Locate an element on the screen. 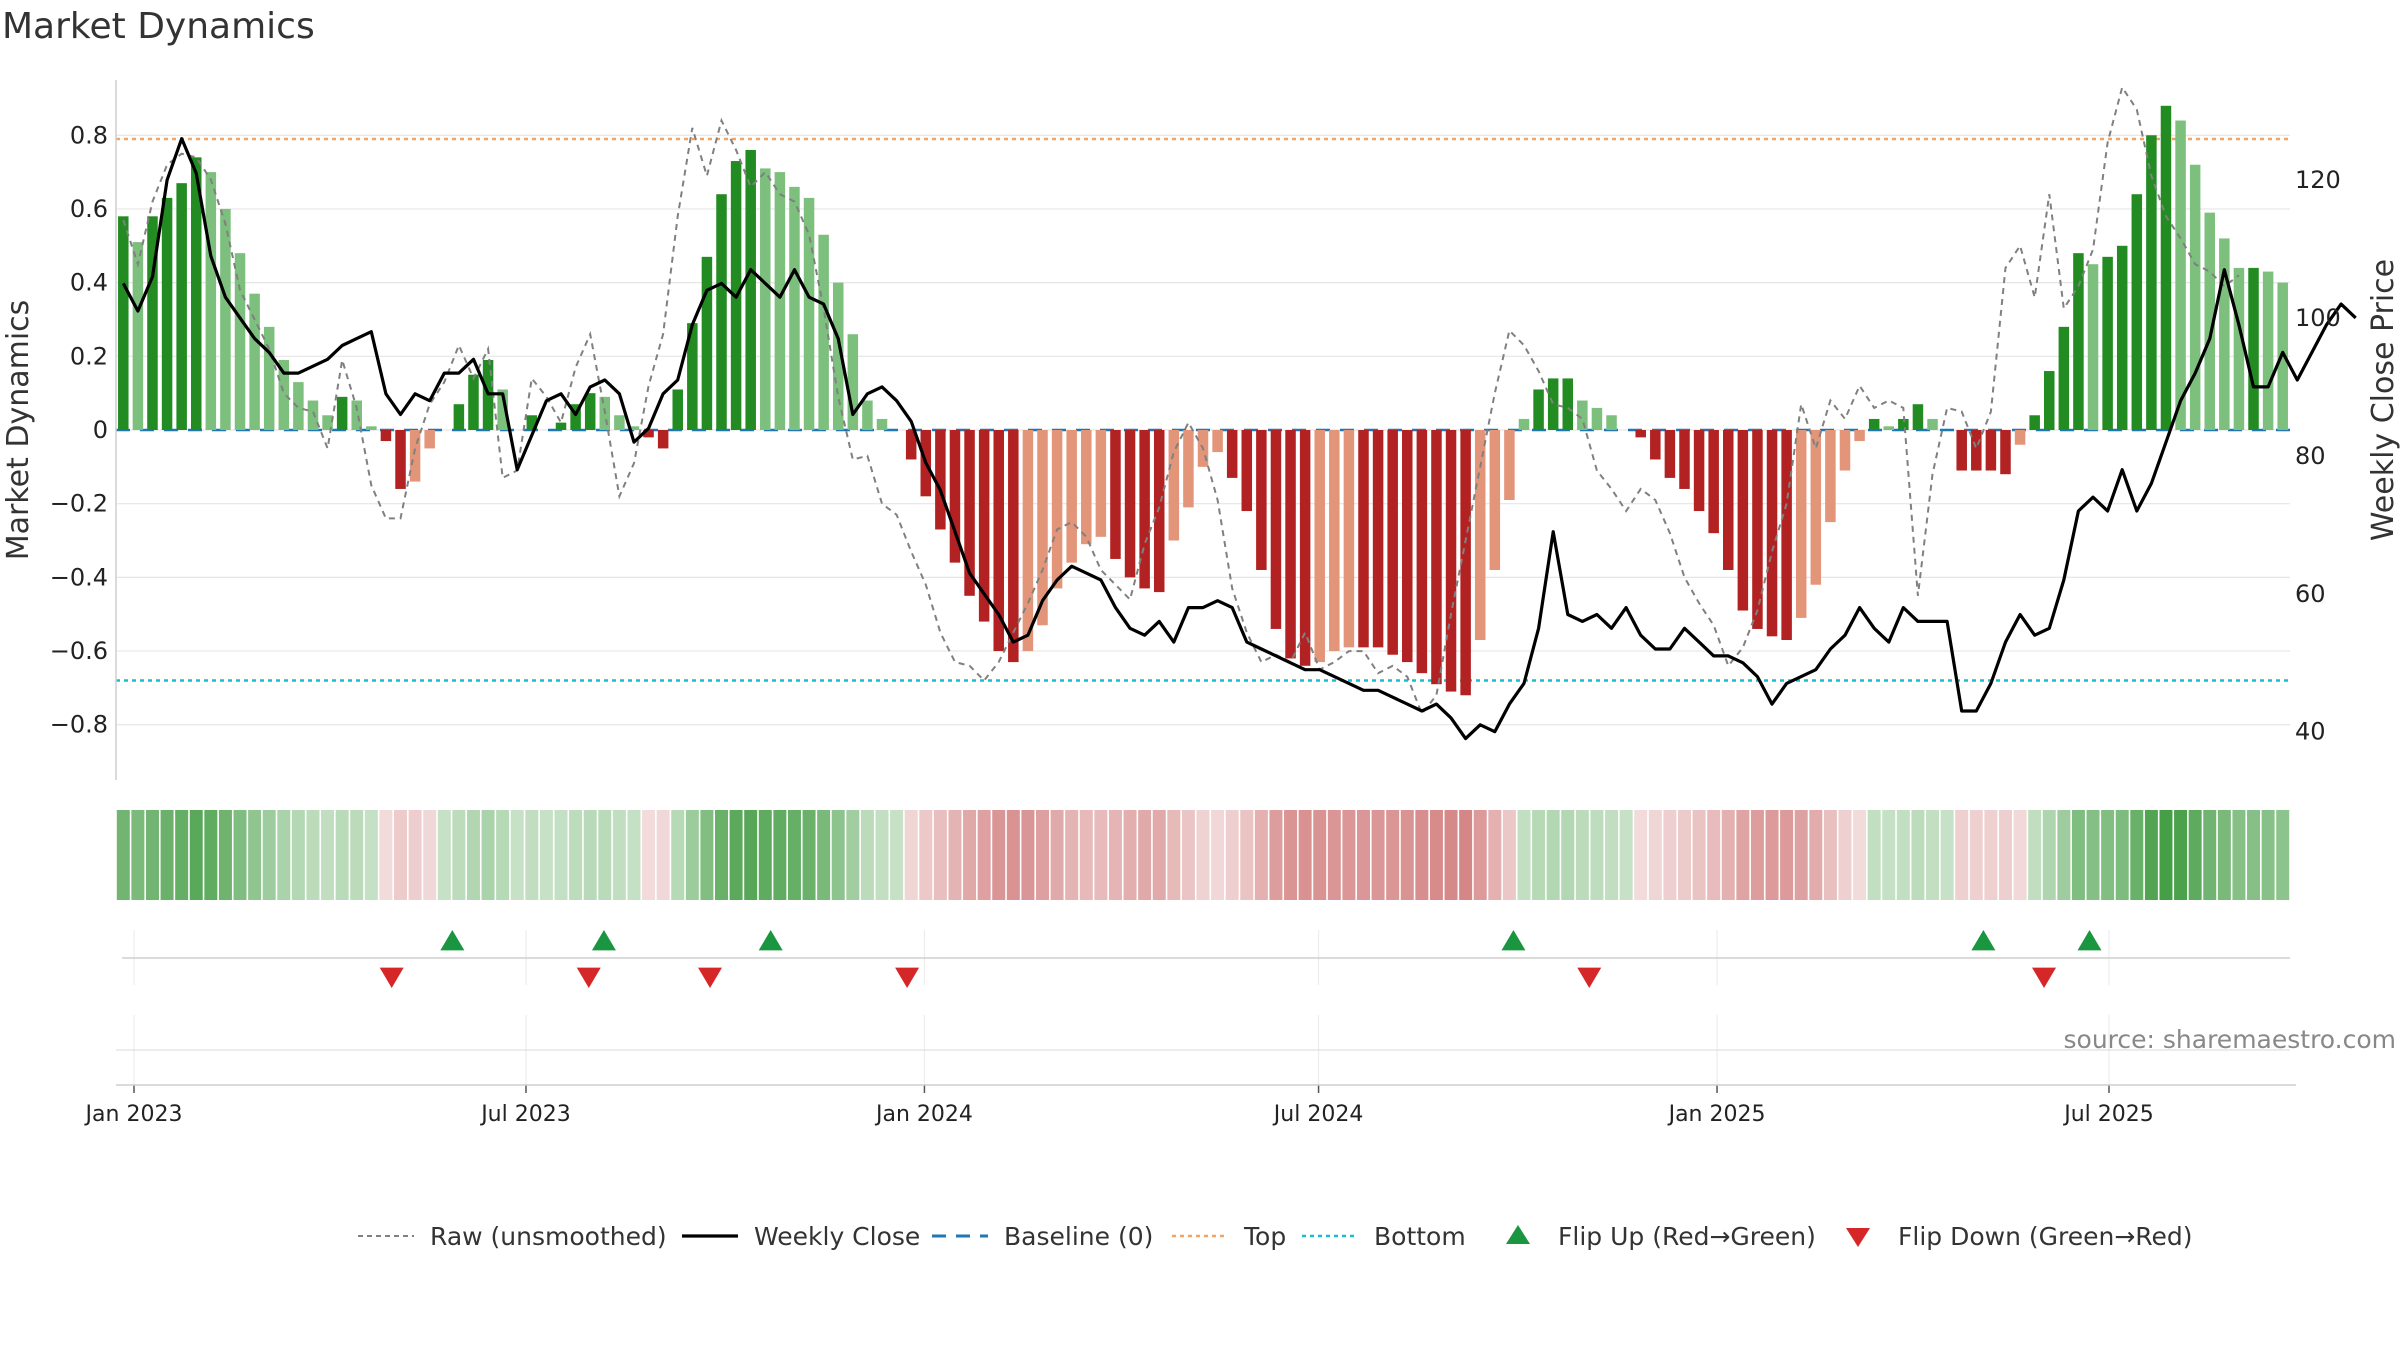  flip-up-marker is located at coordinates (603, 940).